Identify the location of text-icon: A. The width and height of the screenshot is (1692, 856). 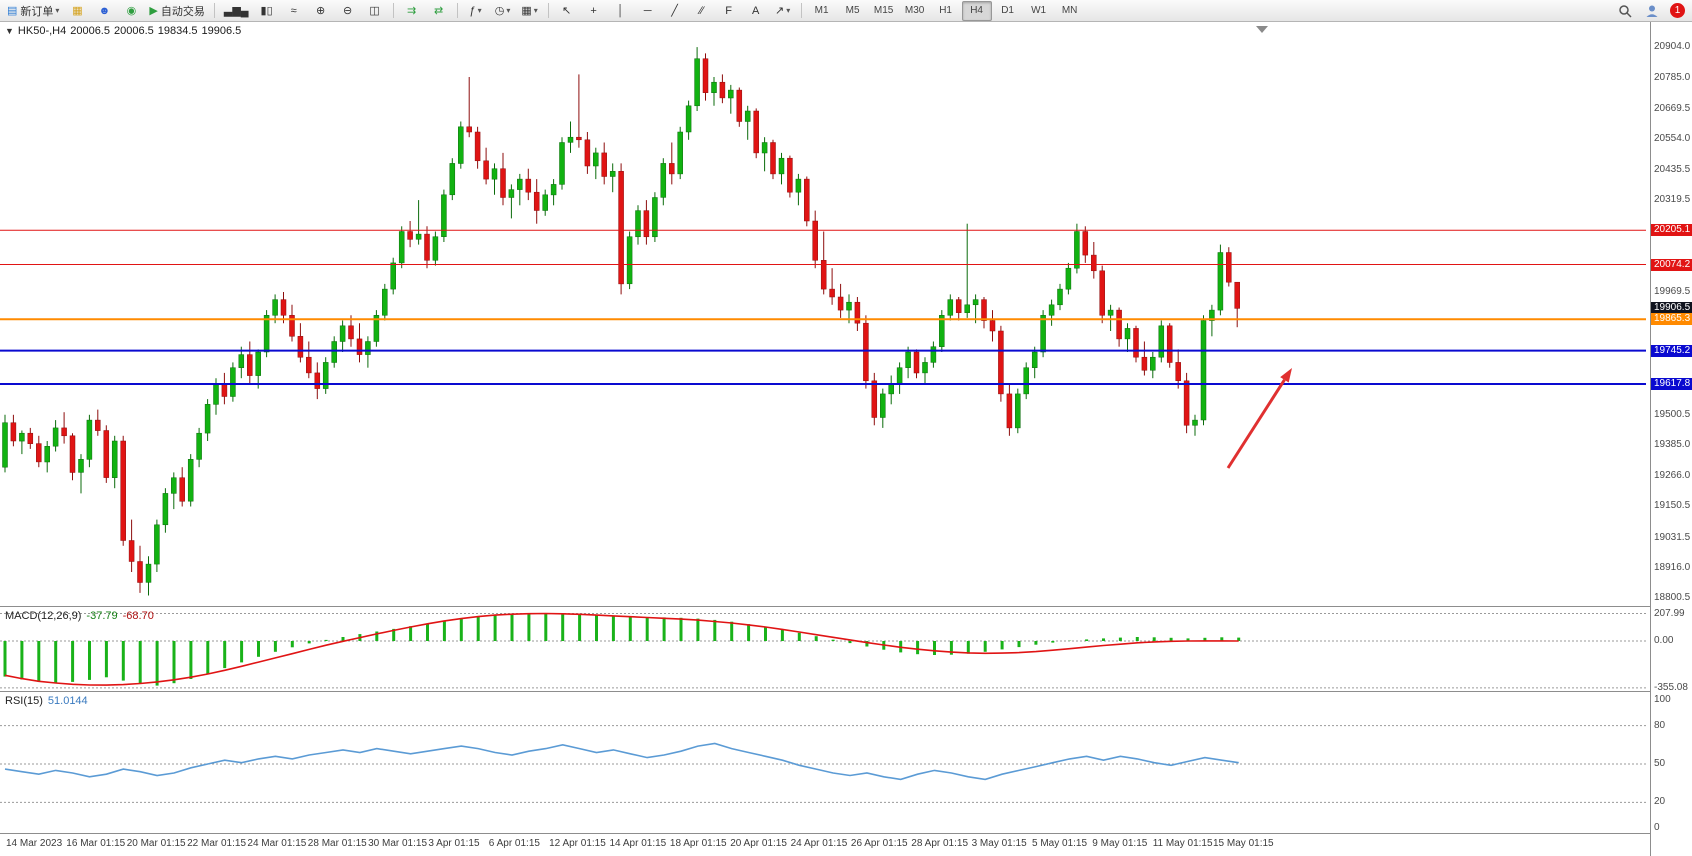
(755, 10).